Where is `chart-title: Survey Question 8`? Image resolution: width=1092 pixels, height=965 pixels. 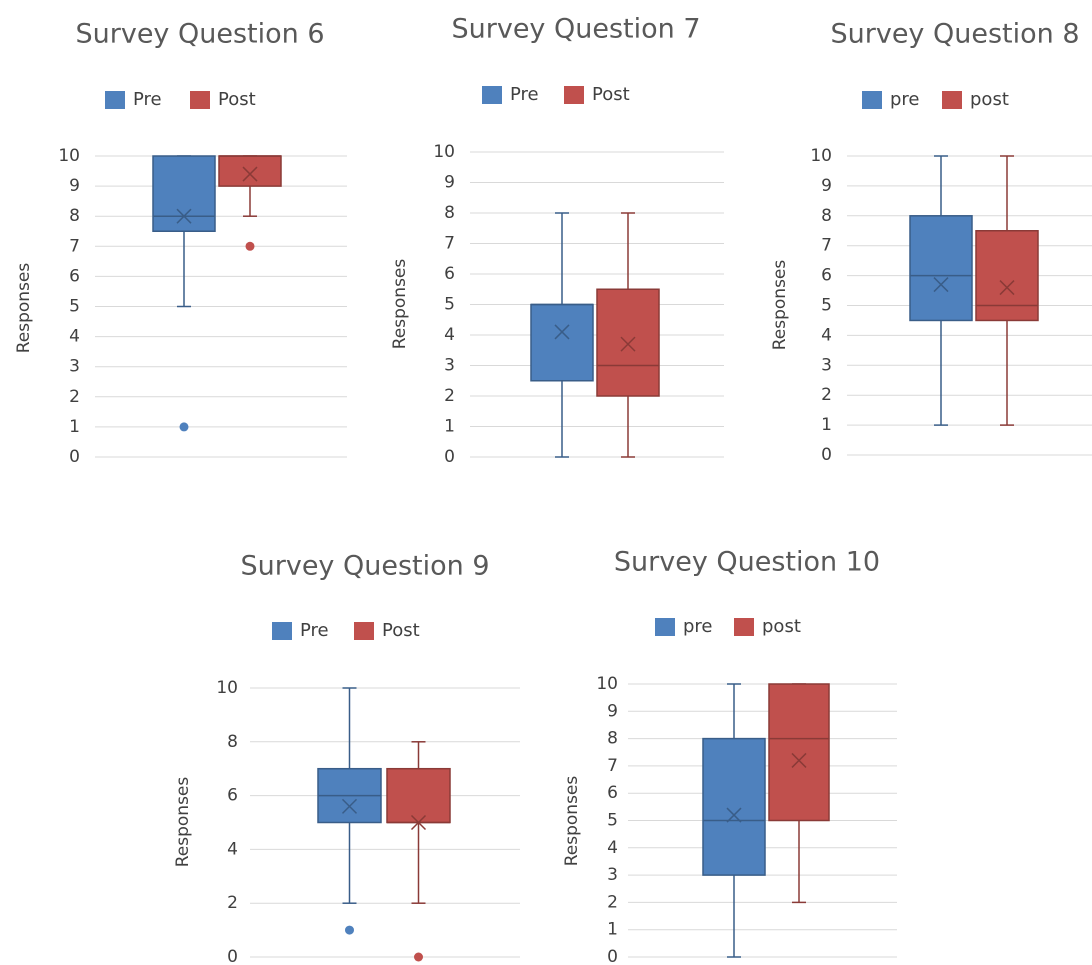 chart-title: Survey Question 8 is located at coordinates (954, 34).